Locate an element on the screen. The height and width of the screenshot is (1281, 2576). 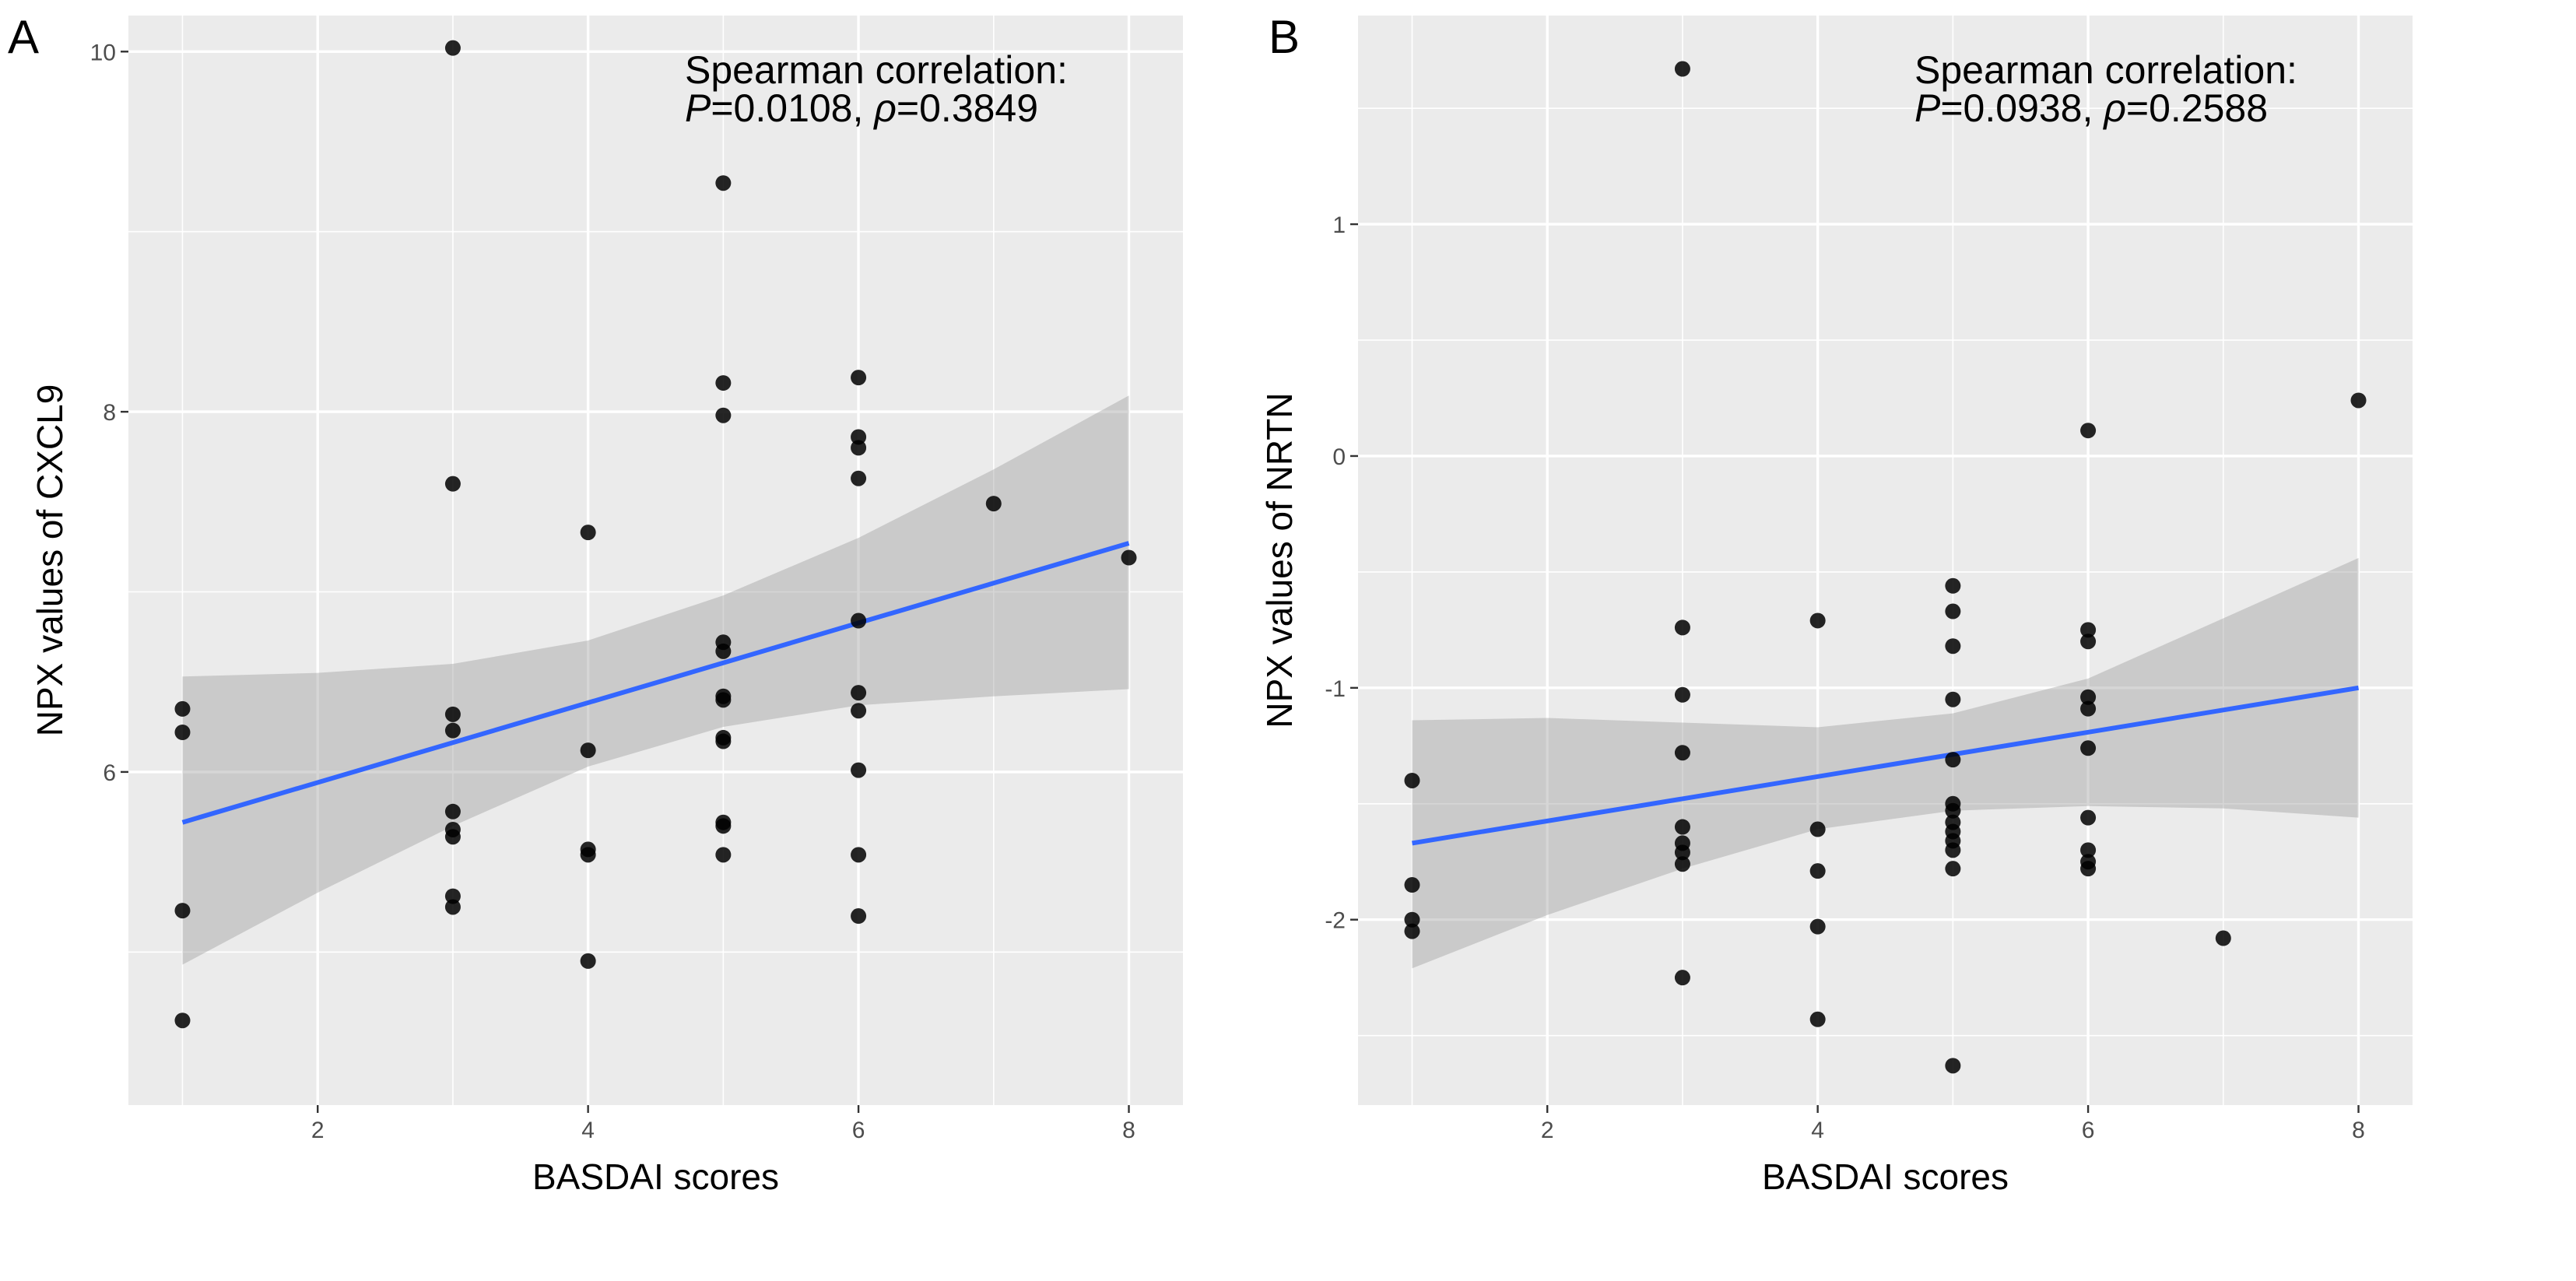
y-tick-label: 0 is located at coordinates (1339, 457).